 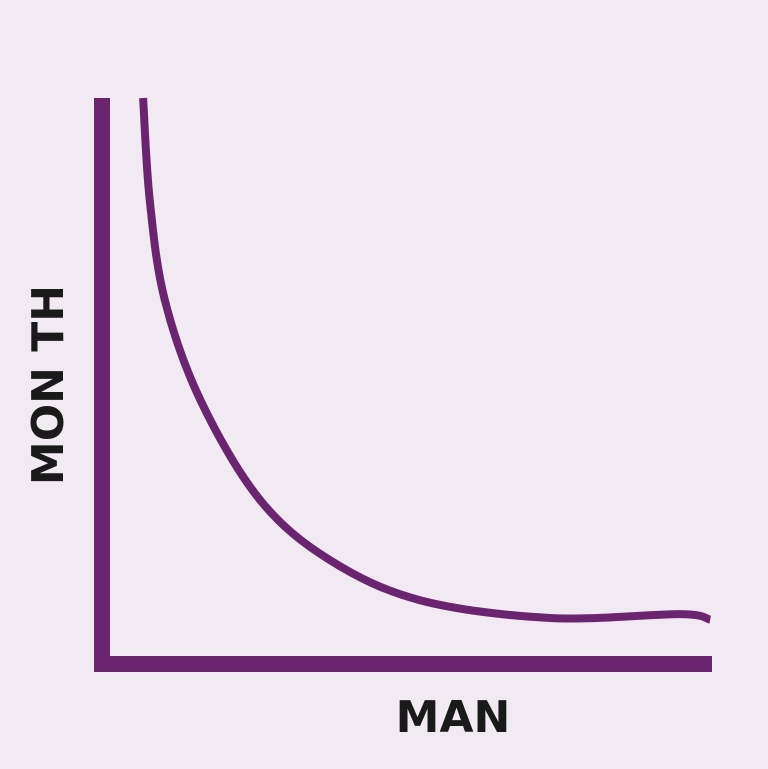 I want to click on x-axis, so click(x=403, y=664).